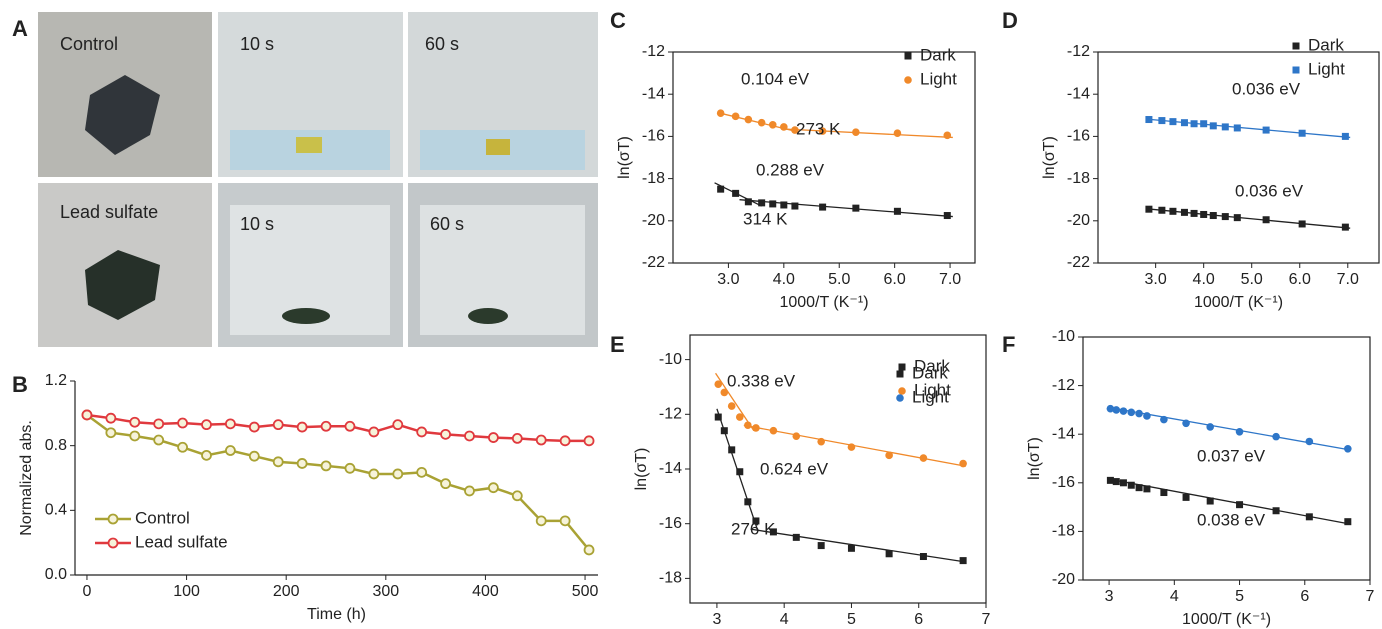  I want to click on y-axis-label: Normalized abs., so click(26, 478).